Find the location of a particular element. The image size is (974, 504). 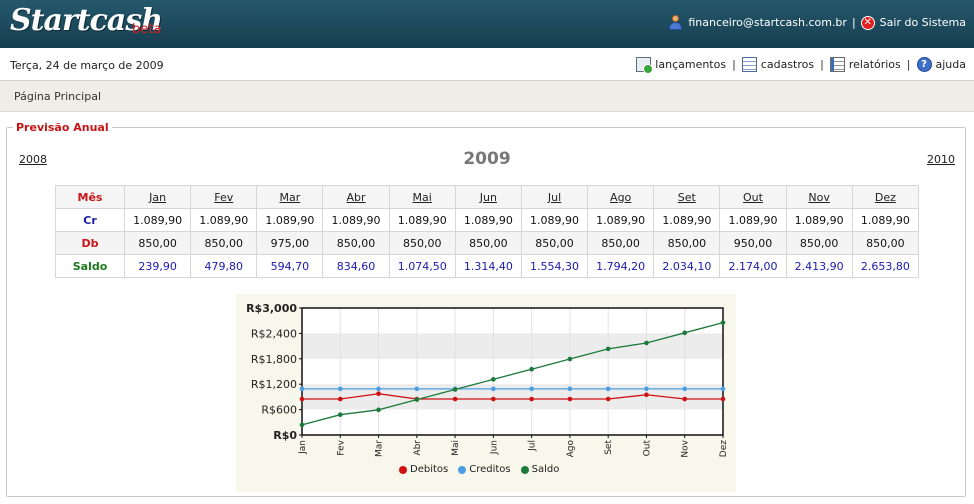

month-header: Mar is located at coordinates (290, 197).